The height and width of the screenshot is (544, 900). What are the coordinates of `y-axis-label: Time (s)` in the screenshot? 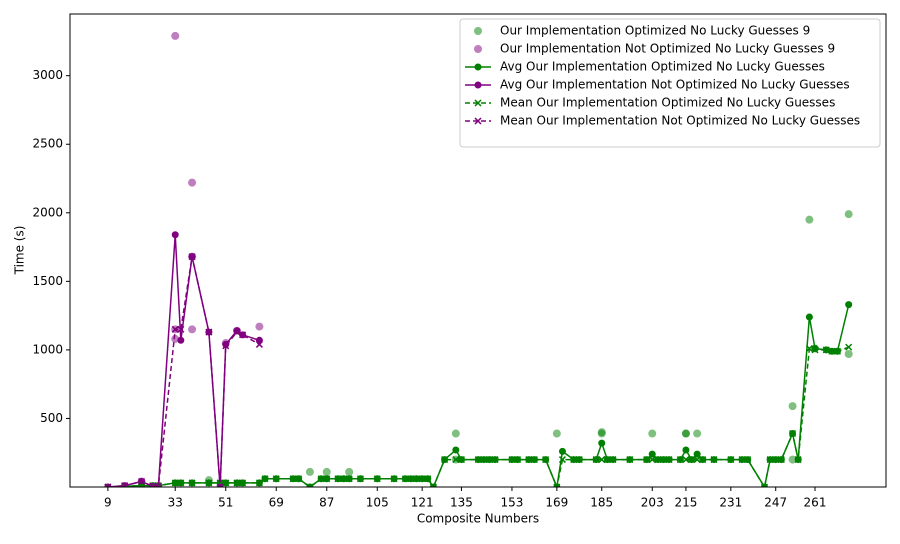 It's located at (20, 251).